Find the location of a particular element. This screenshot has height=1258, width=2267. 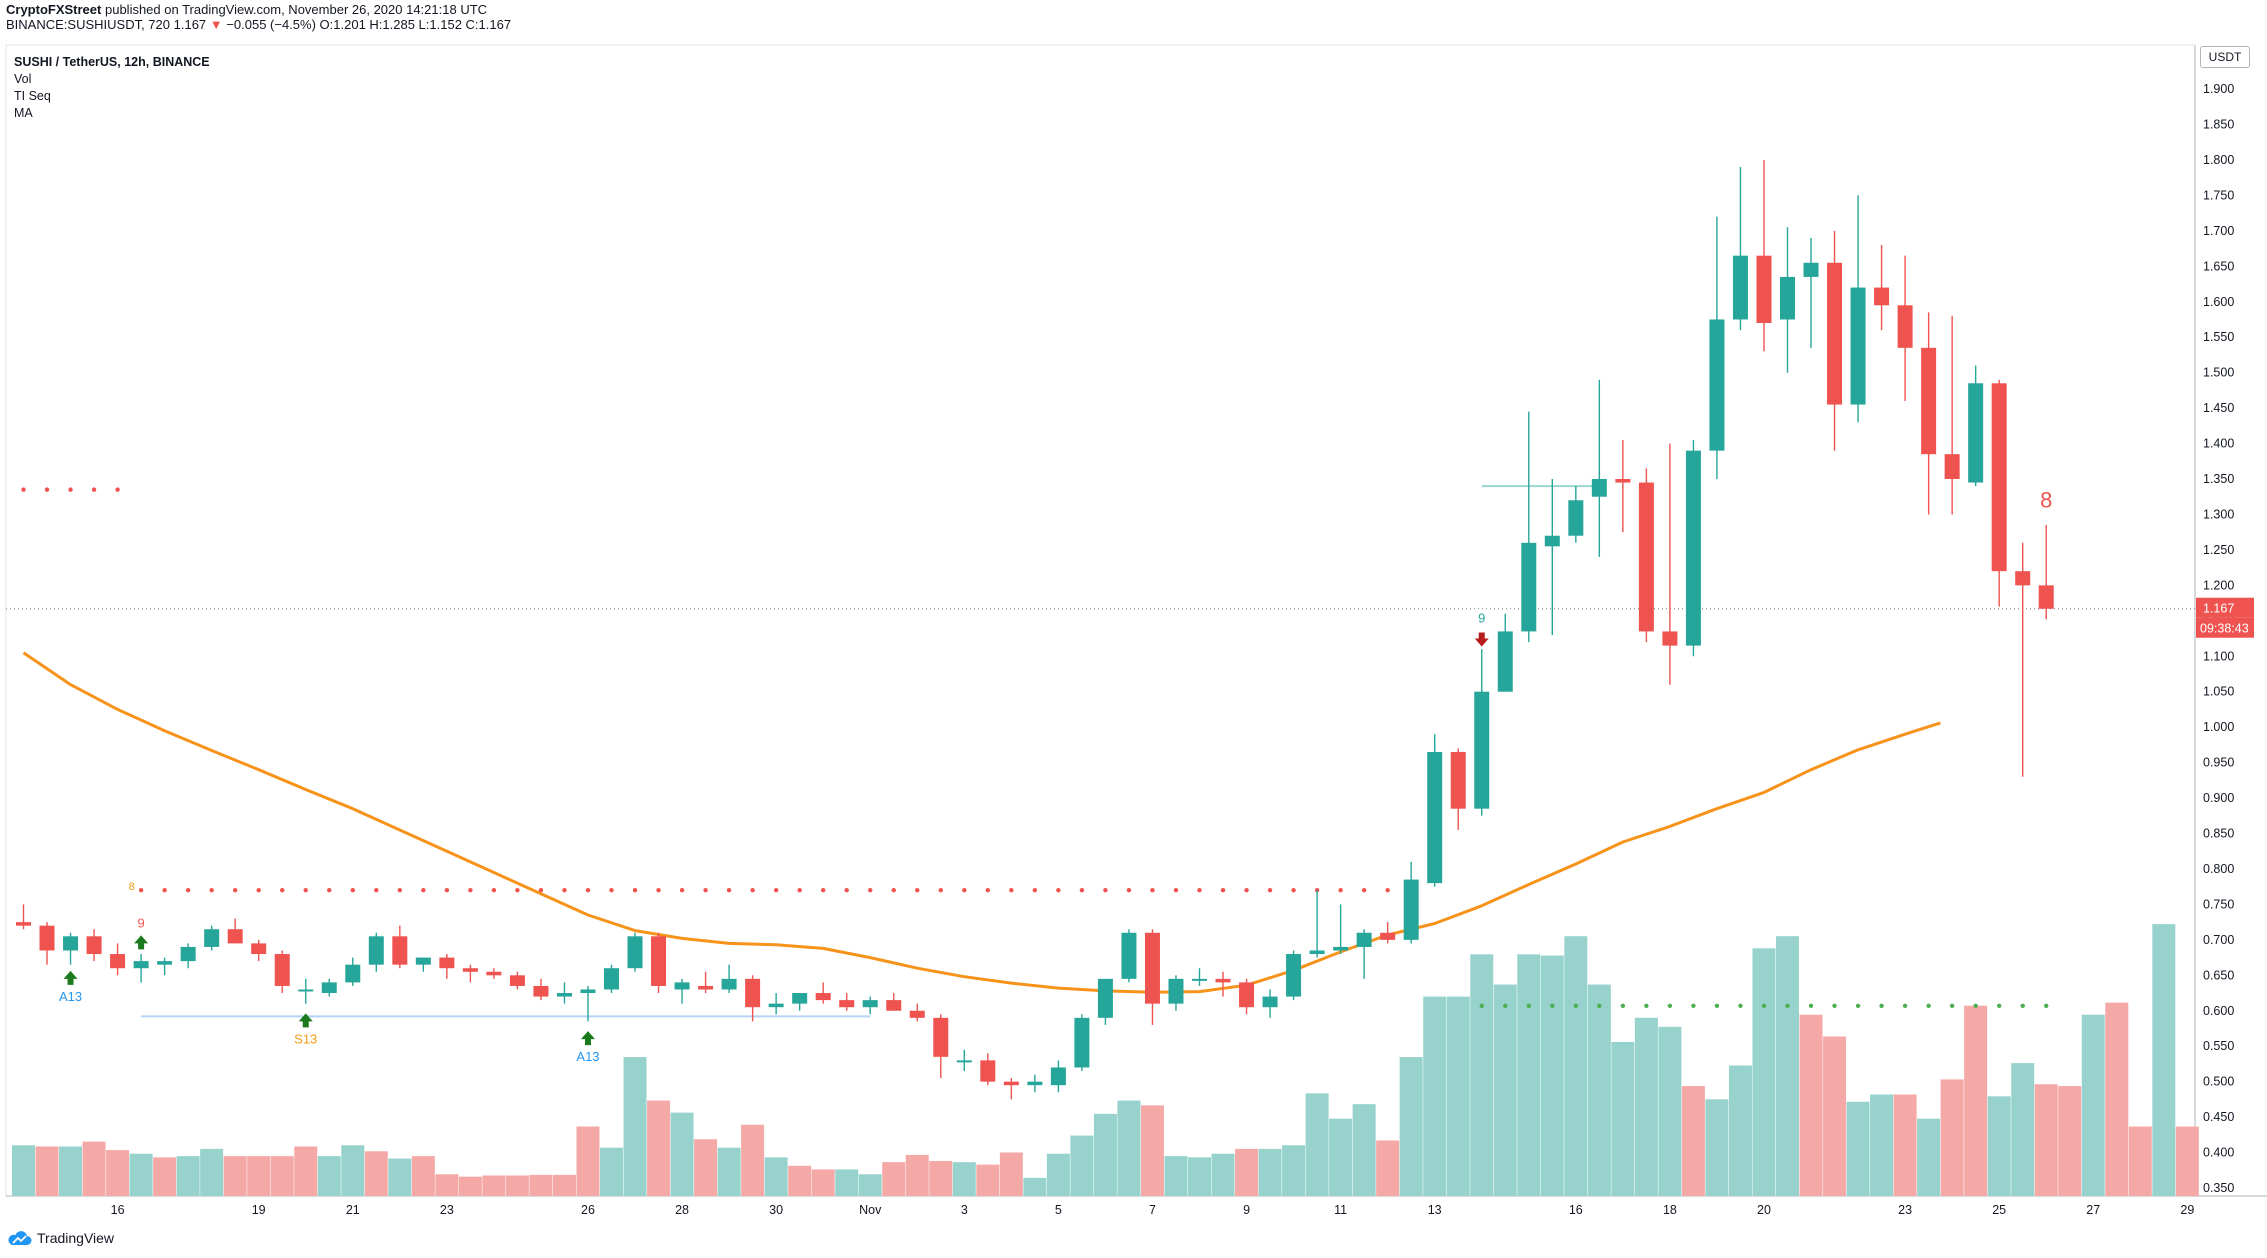

last-price-badge-label: 1.167 is located at coordinates (2218, 609).